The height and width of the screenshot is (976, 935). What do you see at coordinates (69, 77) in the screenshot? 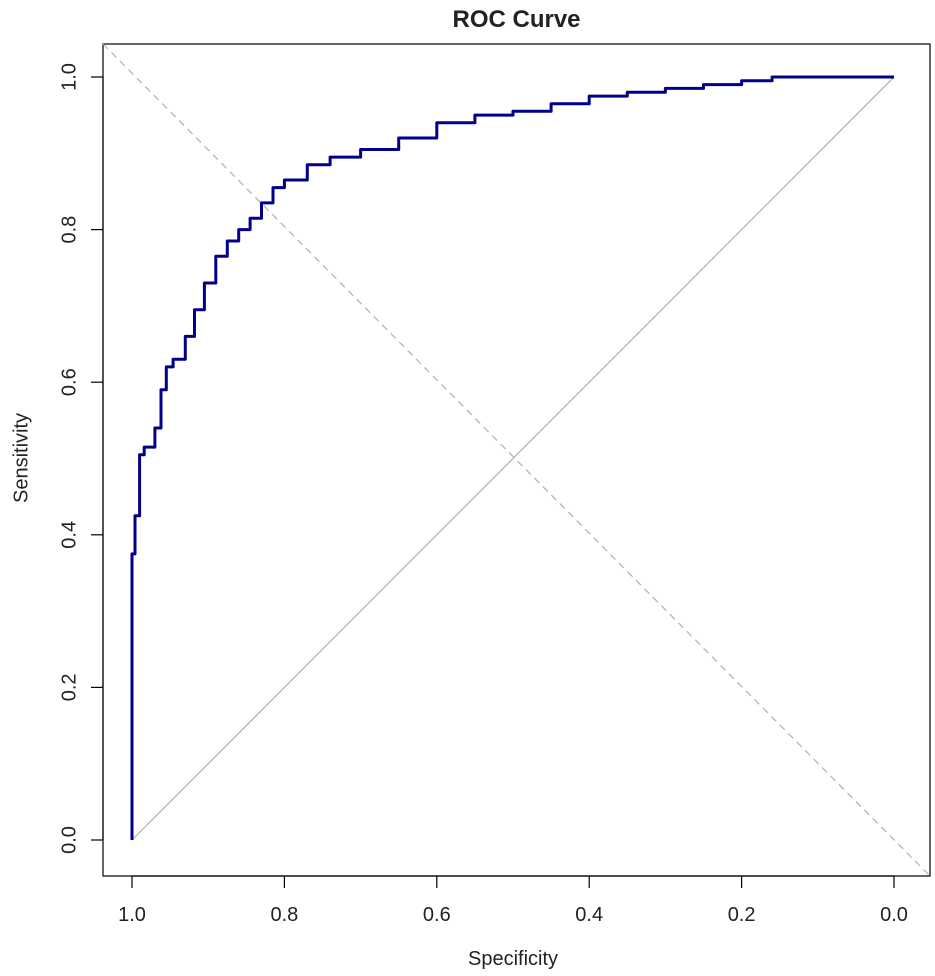
I see `y-tick-label: 1.0` at bounding box center [69, 77].